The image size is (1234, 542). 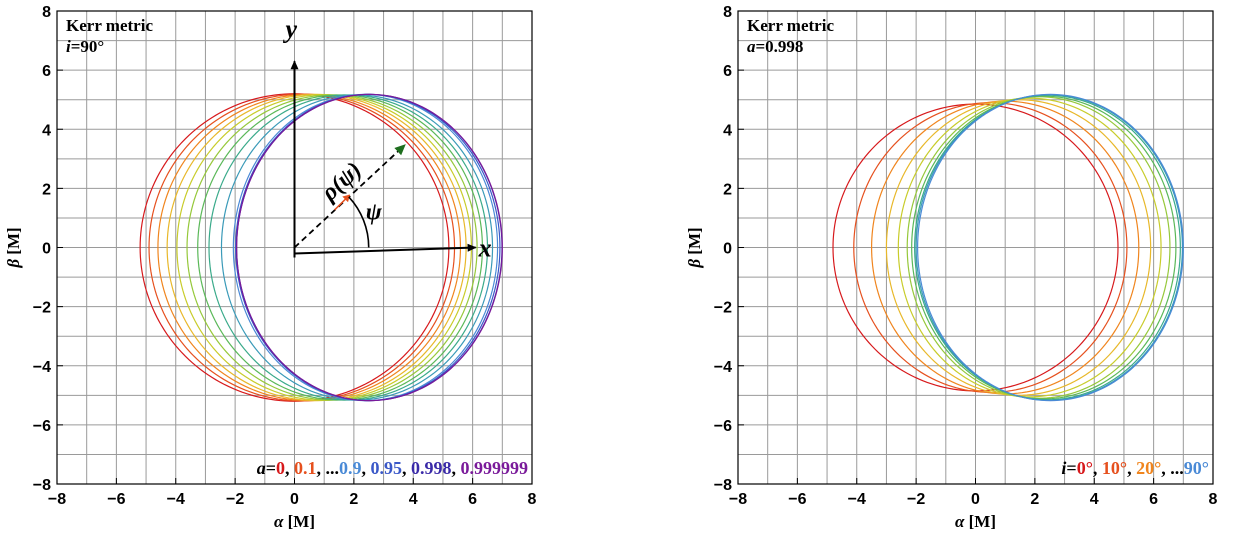 What do you see at coordinates (387, 468) in the screenshot?
I see `legend-entry: 0.95` at bounding box center [387, 468].